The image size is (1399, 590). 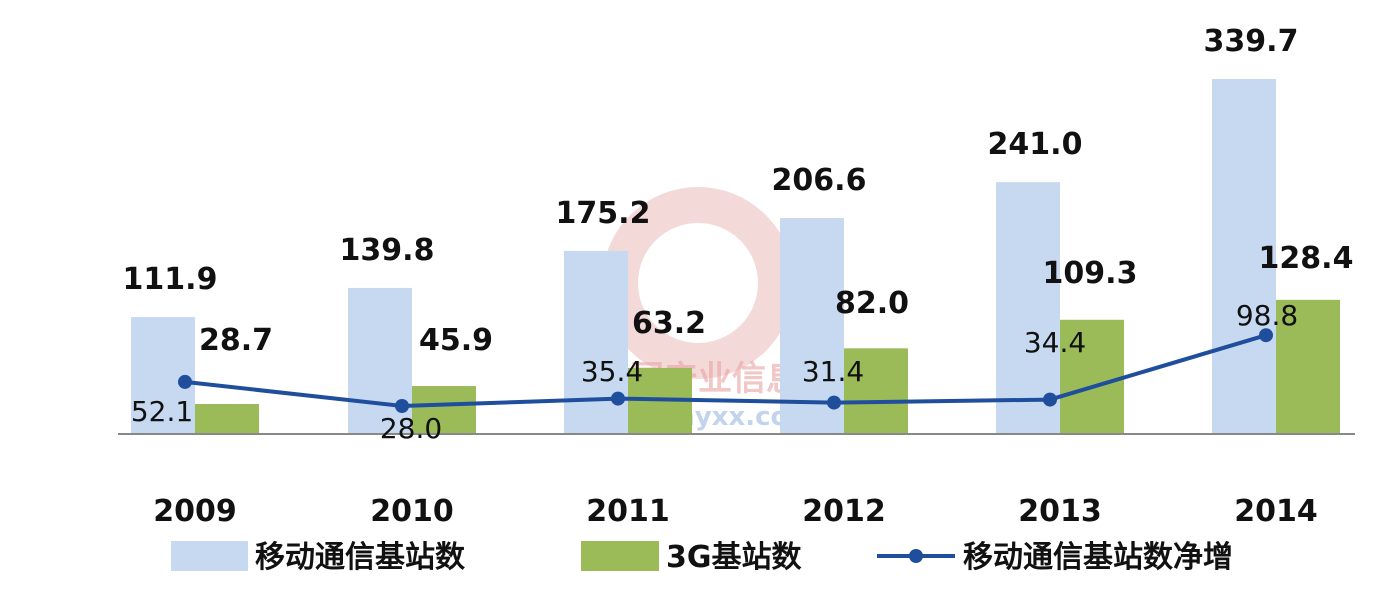 I want to click on legend-label-3g-stations: 3G基站数, so click(x=734, y=557).